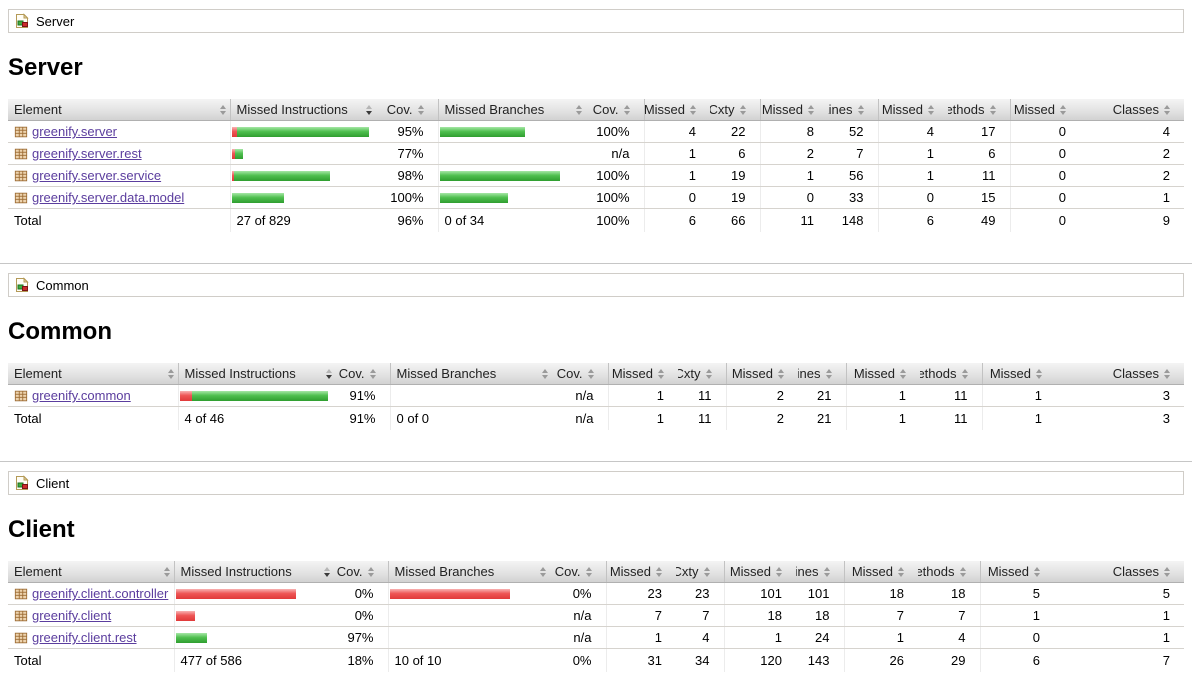  Describe the element at coordinates (81, 395) in the screenshot. I see `package-link: greenify.common` at that location.